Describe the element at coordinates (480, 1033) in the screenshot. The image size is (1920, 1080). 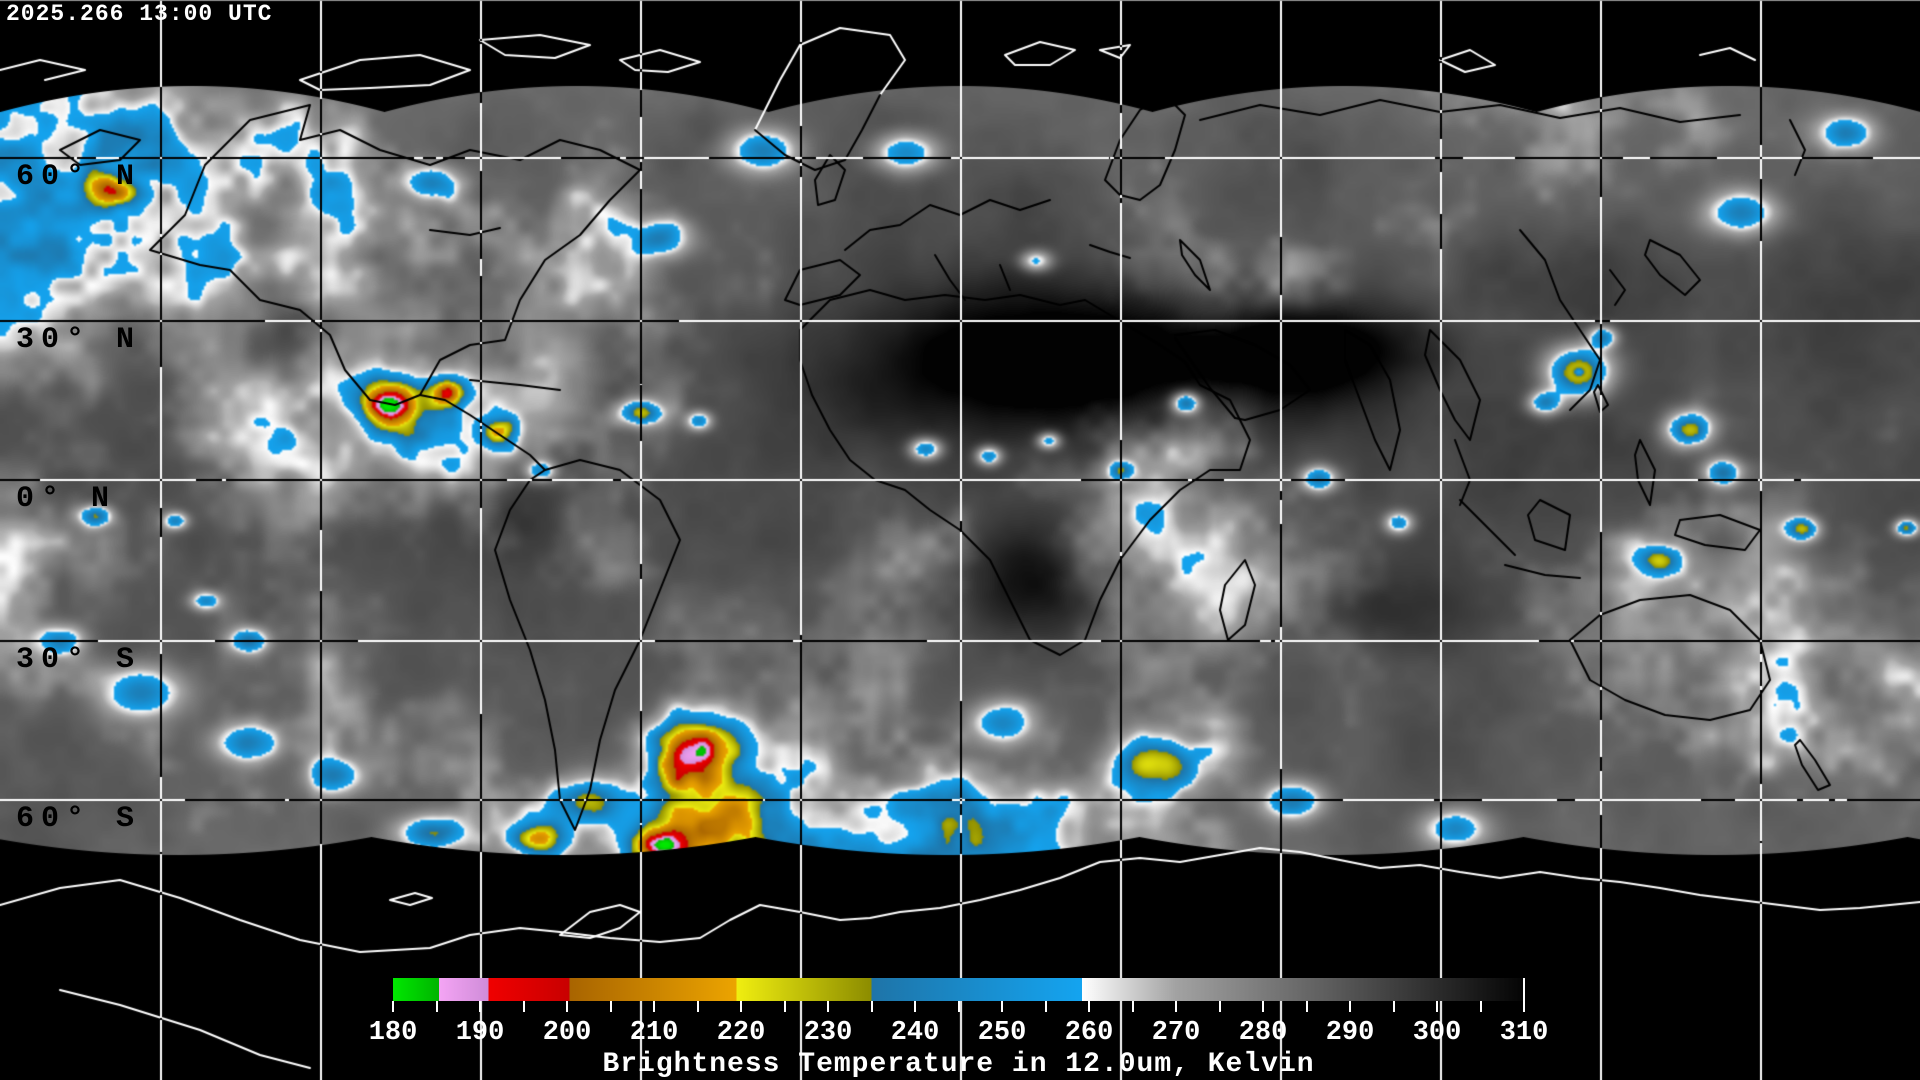
I see `colorbar-tick-label: 190` at that location.